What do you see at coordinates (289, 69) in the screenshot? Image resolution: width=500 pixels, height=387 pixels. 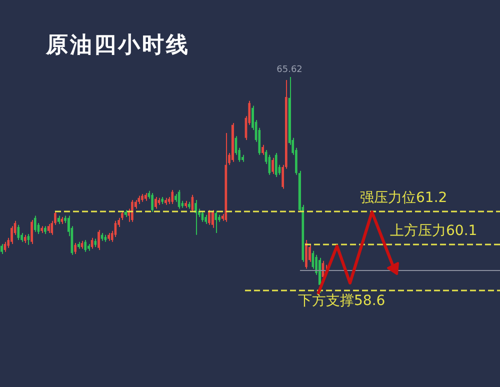 I see `annotation: 65.62` at bounding box center [289, 69].